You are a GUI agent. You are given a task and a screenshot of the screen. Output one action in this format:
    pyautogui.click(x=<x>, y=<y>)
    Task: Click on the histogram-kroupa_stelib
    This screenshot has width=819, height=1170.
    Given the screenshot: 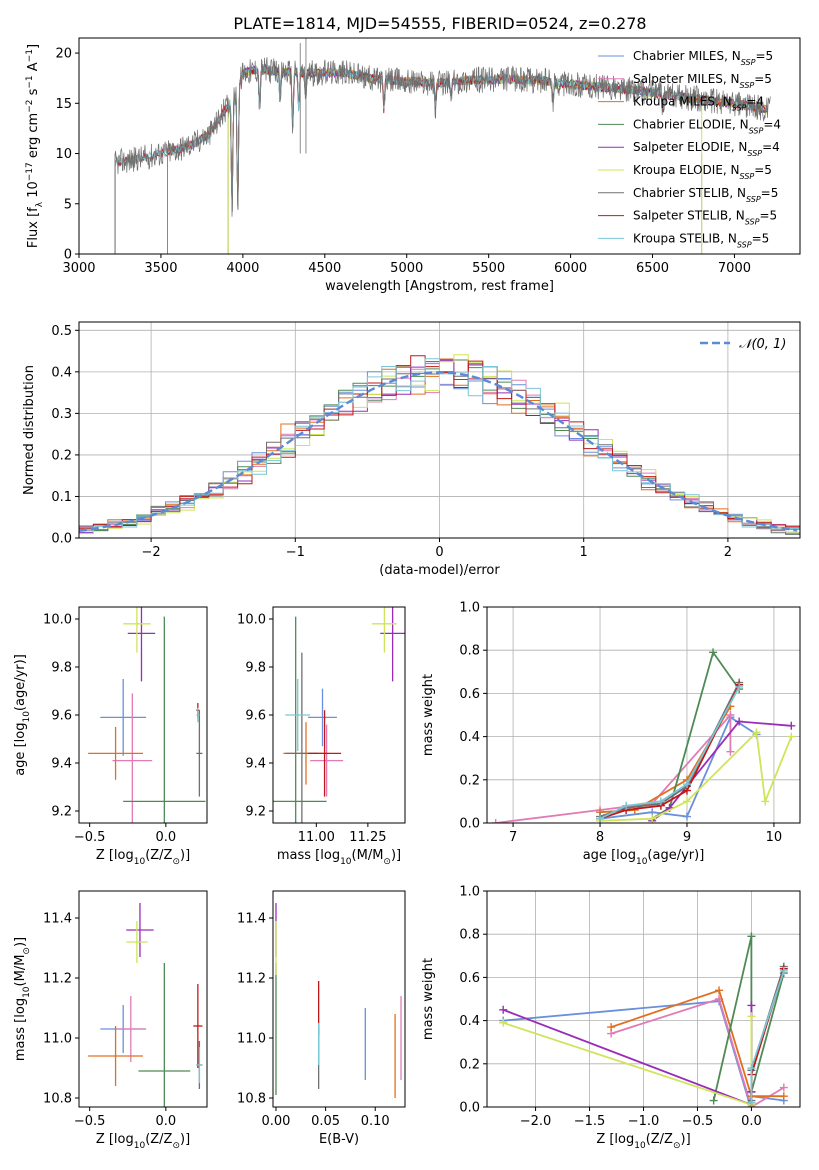 What is the action you would take?
    pyautogui.click(x=439, y=444)
    